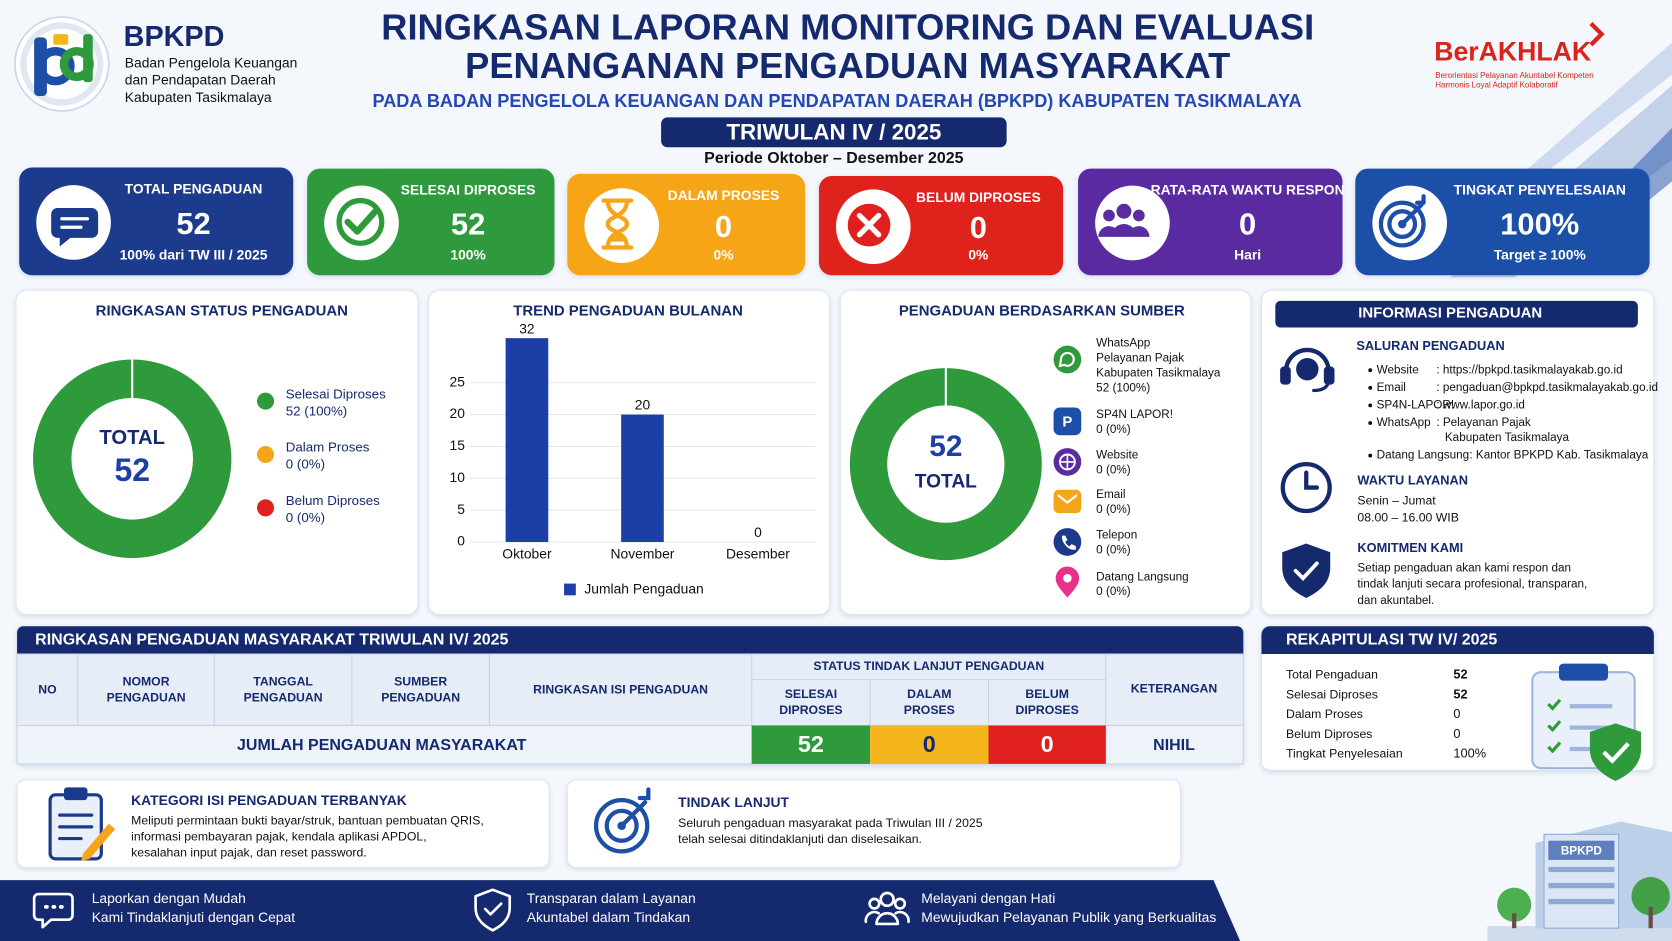 This screenshot has width=1672, height=941. Describe the element at coordinates (1324, 714) in the screenshot. I see `recap-label: Dalam Proses` at that location.